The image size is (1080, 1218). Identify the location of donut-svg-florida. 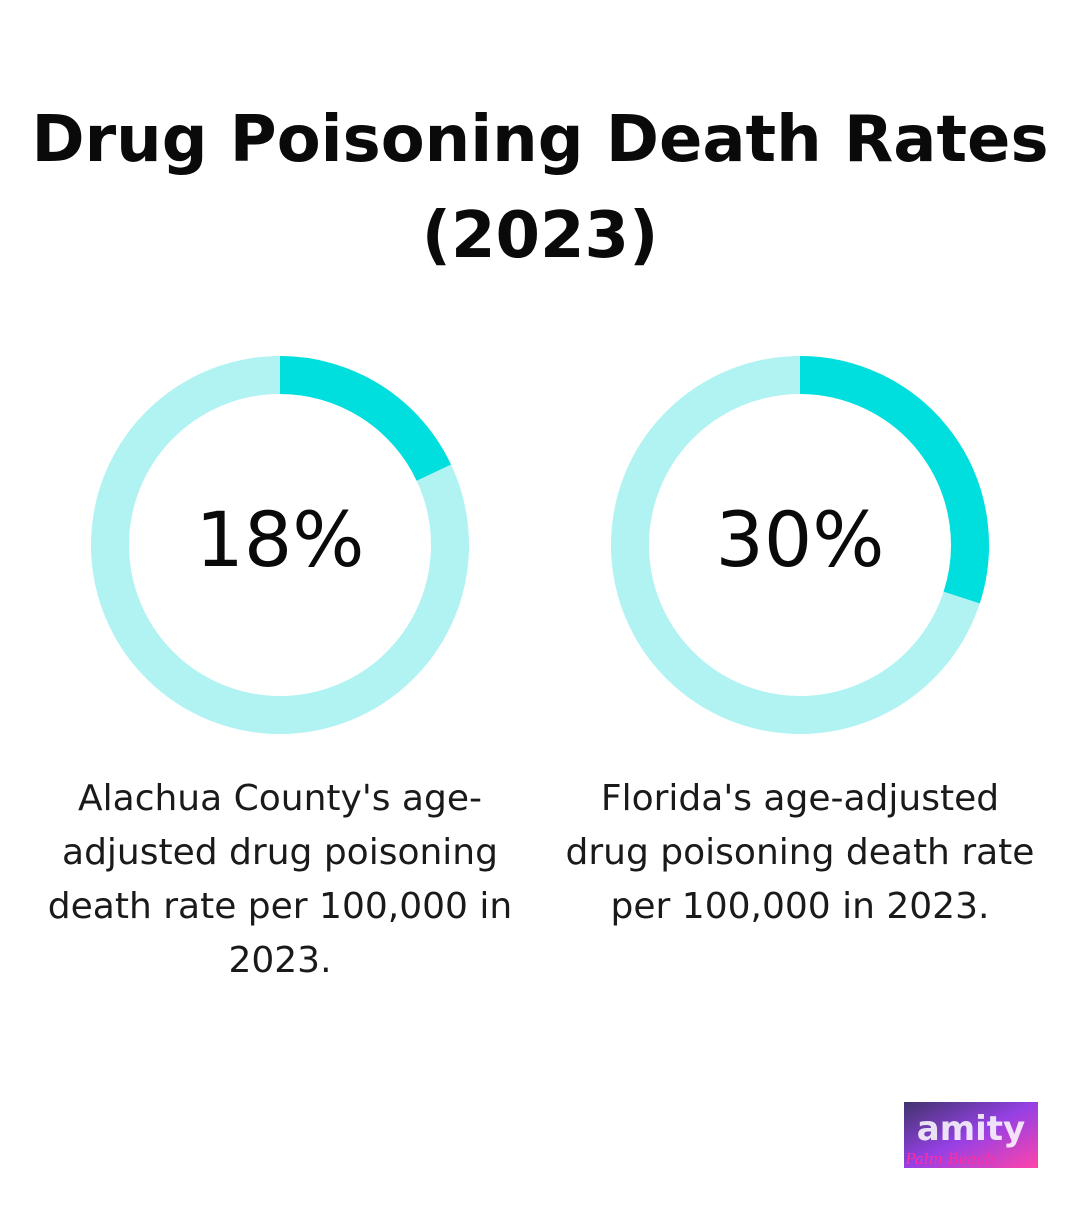
(800, 545).